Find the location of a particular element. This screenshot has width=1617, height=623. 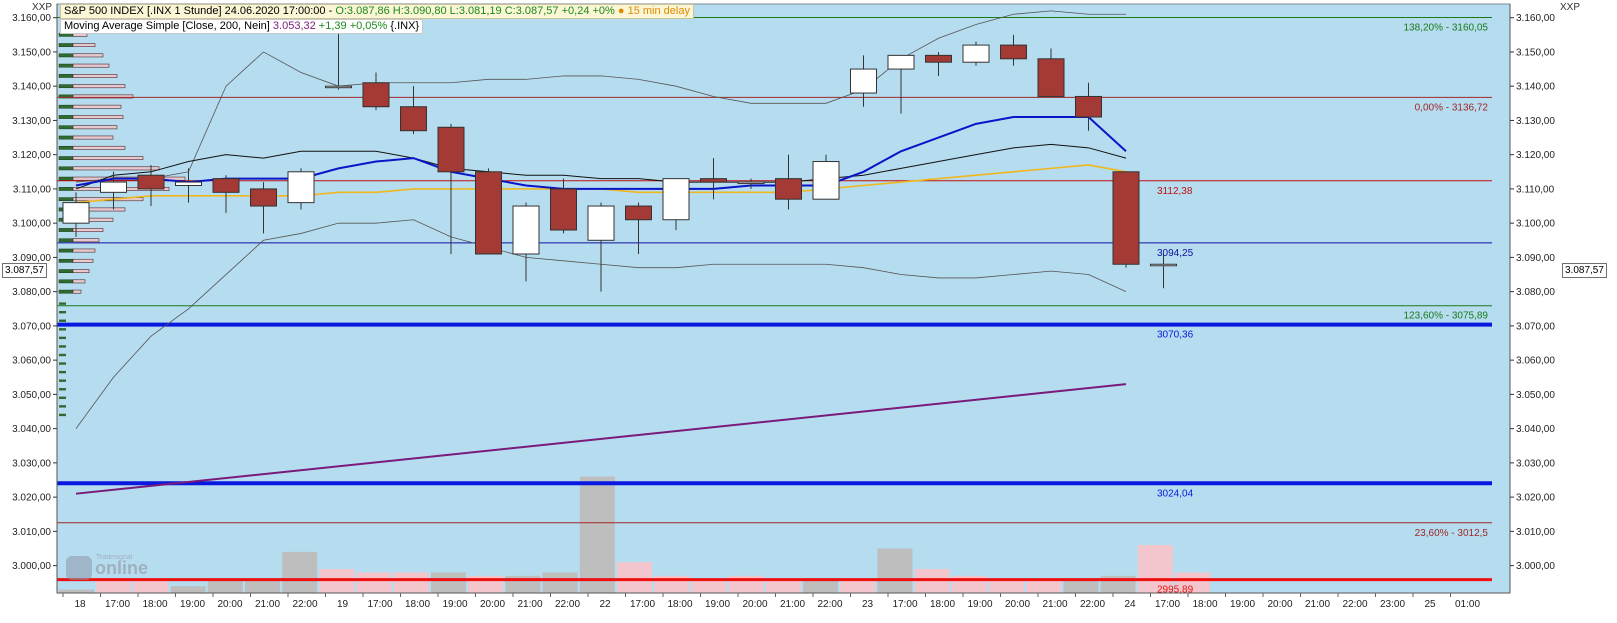

y-tick-label-left: 3.000,00 is located at coordinates (31, 566).